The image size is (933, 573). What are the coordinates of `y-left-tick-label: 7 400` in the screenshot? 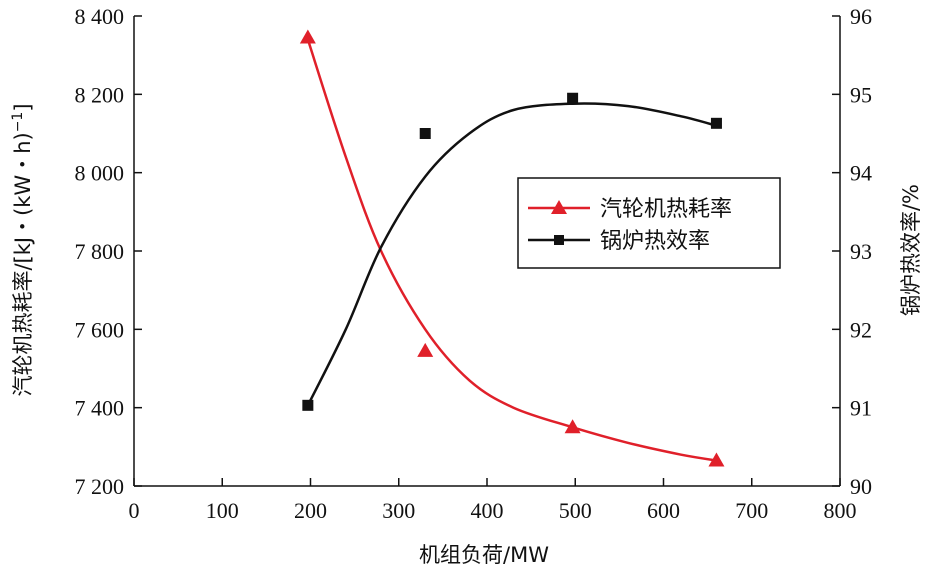 It's located at (100, 408).